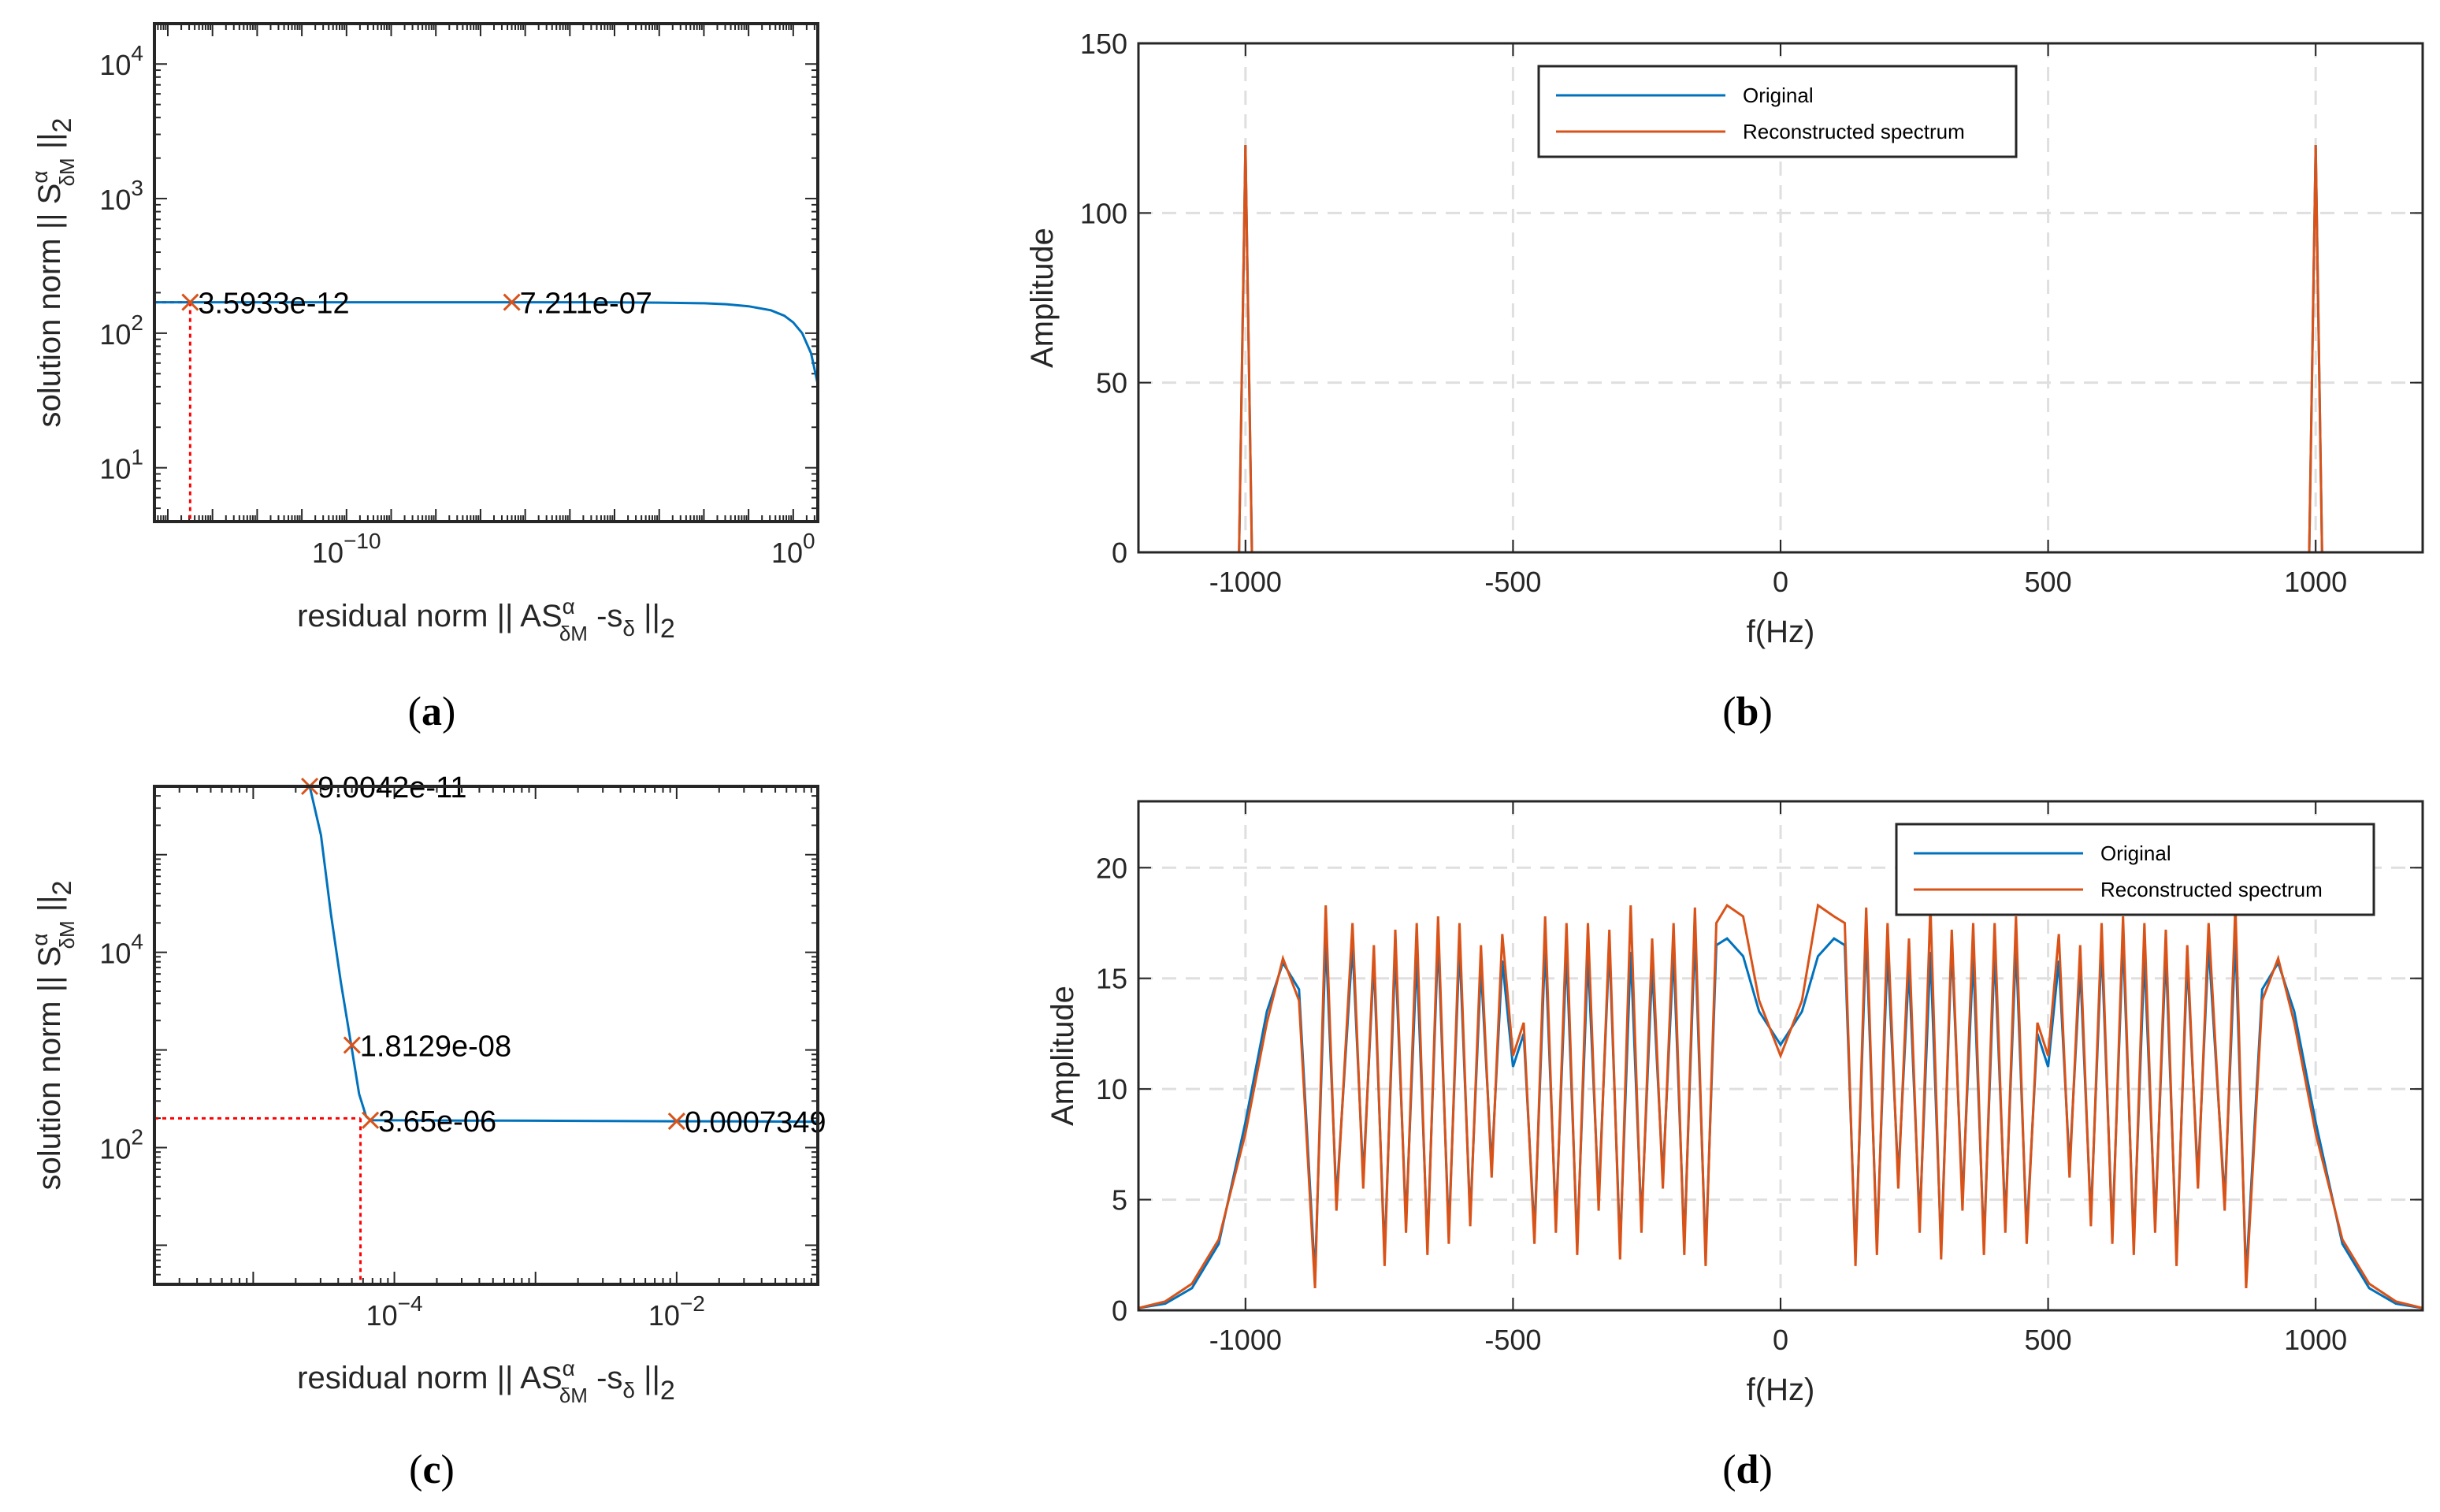 This screenshot has height=1512, width=2440. I want to click on panel-c-x-axis-label: residual norm || ASα δM -sδ ||2, so click(486, 1381).